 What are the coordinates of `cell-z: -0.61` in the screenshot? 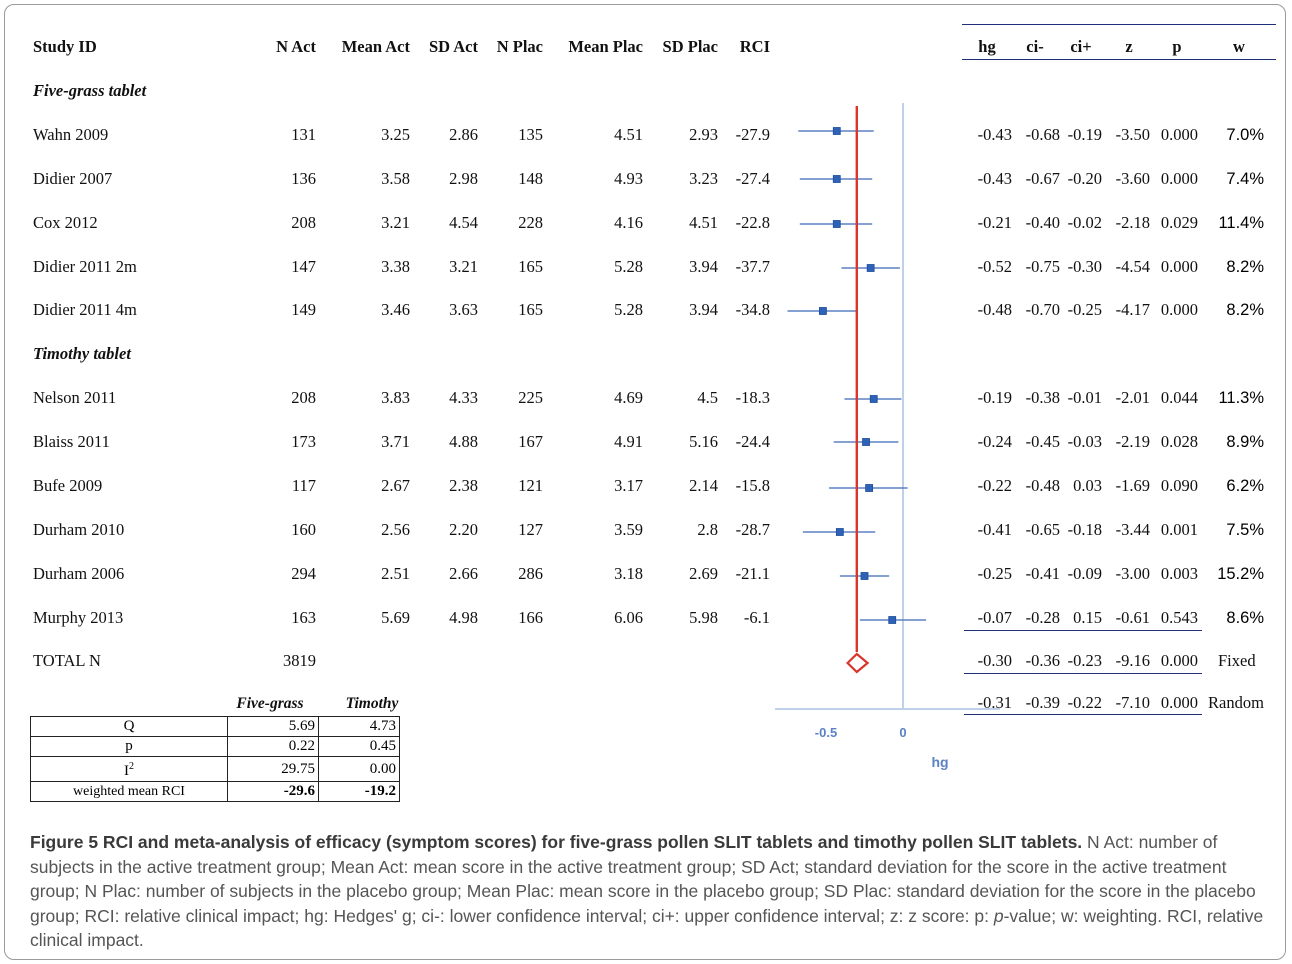 It's located at (1132, 617).